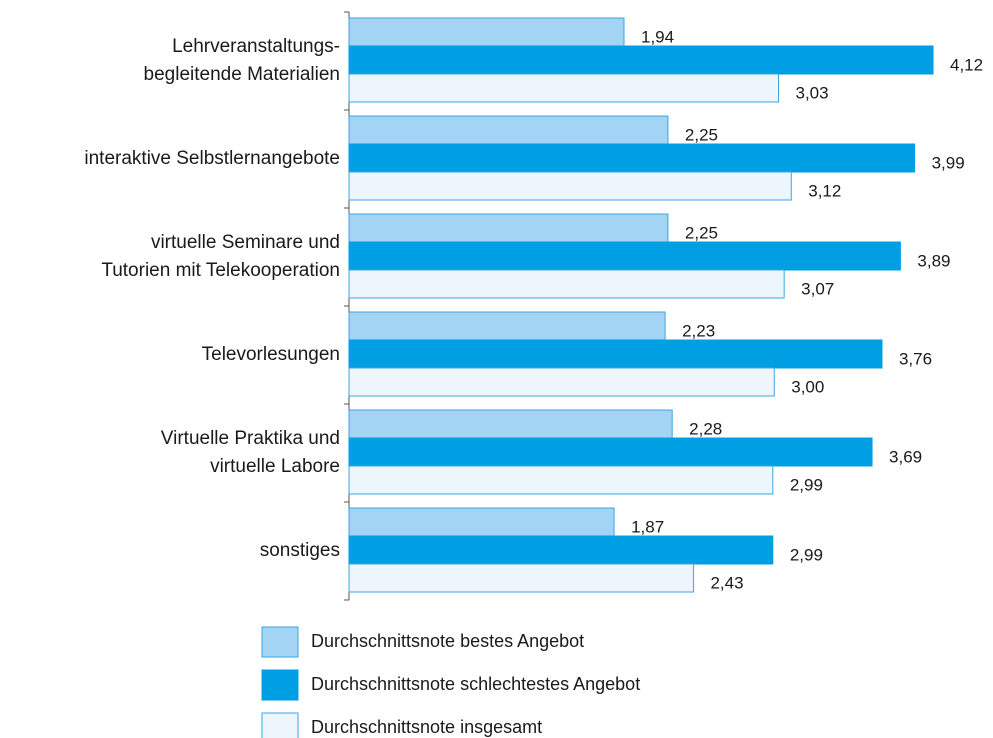  Describe the element at coordinates (242, 74) in the screenshot. I see `category-label: begleitende Materialien` at that location.